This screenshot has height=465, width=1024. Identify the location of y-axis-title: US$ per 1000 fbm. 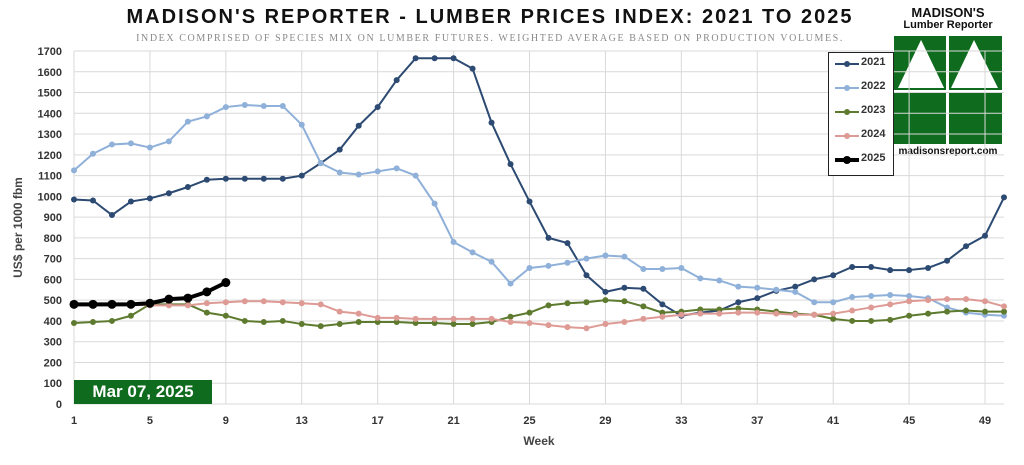
(18, 227).